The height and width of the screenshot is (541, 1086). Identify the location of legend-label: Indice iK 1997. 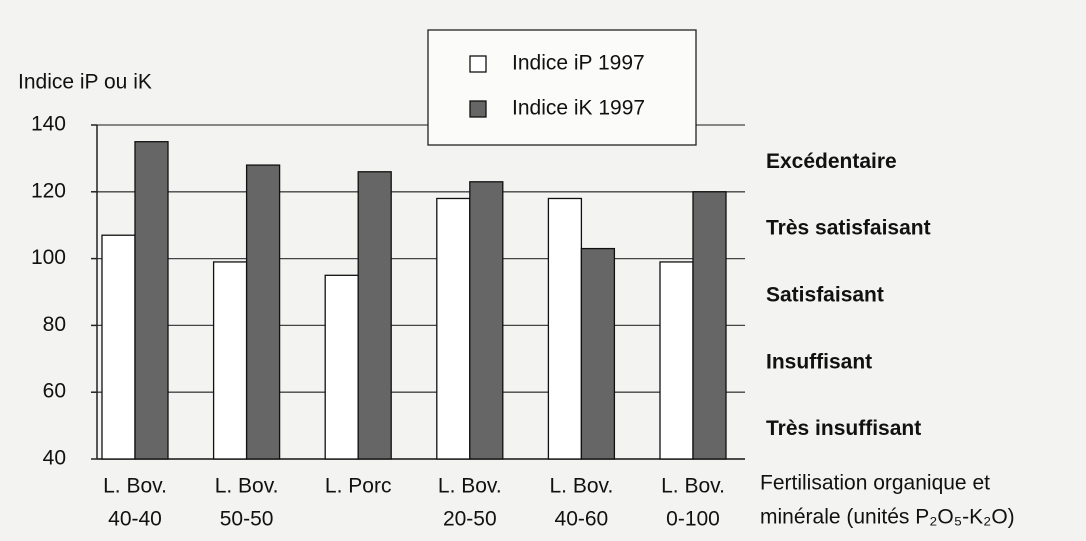
(578, 108).